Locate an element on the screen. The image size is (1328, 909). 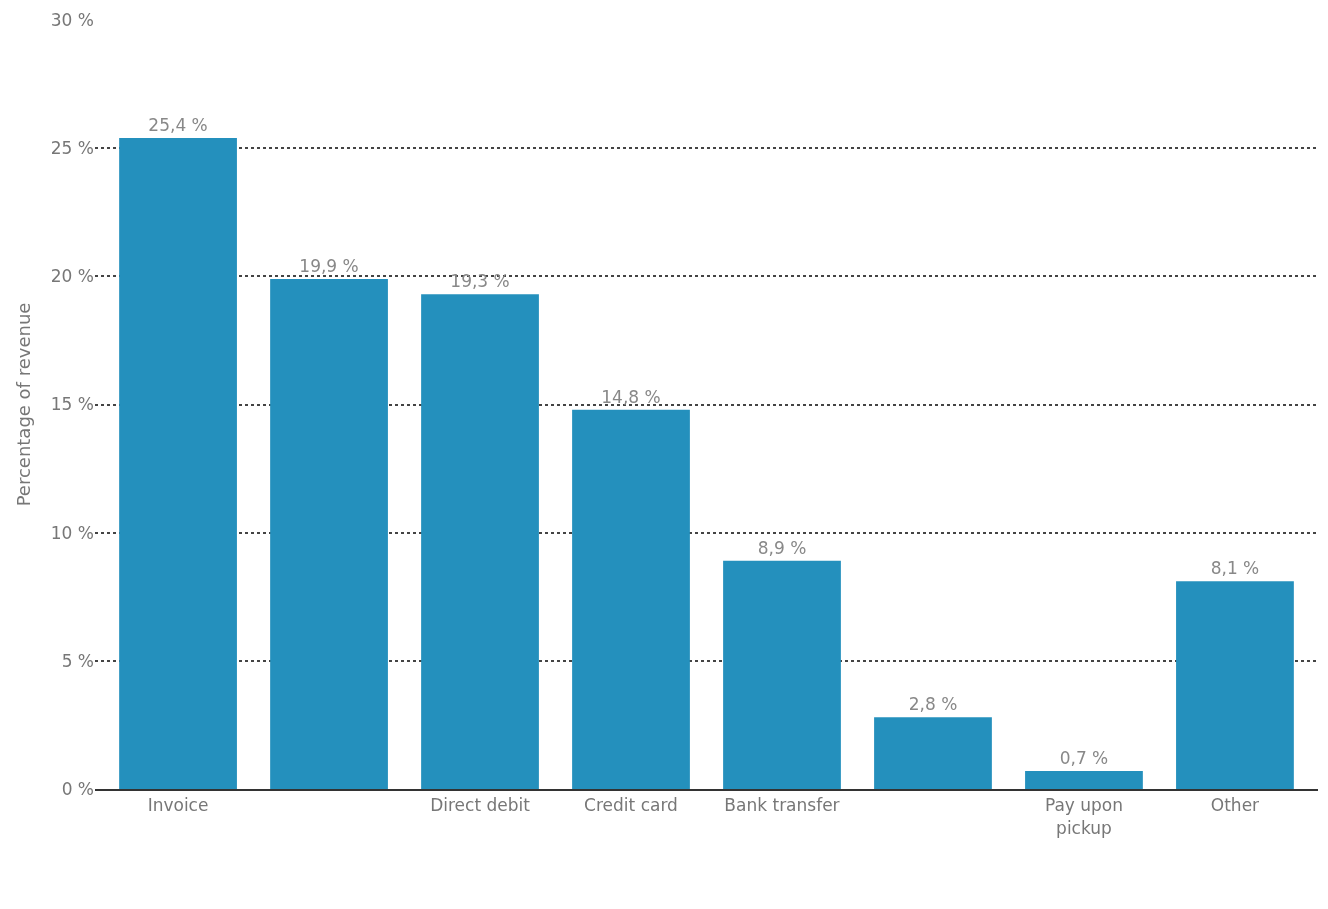
y-axis-title: Percentage of revenue is located at coordinates (23, 404).